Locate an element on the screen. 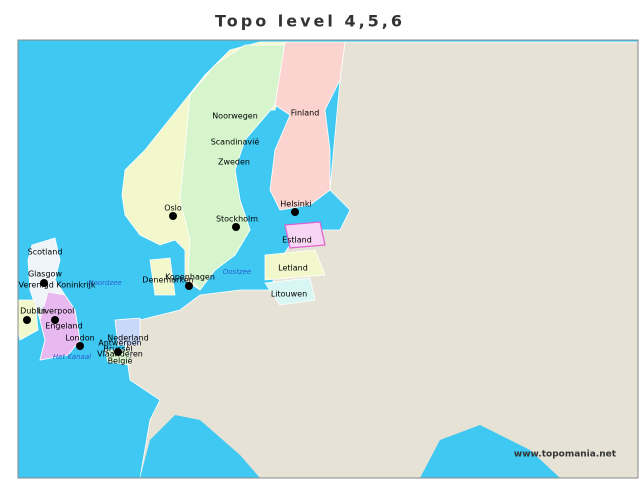  place-label: Oostzee is located at coordinates (237, 272).